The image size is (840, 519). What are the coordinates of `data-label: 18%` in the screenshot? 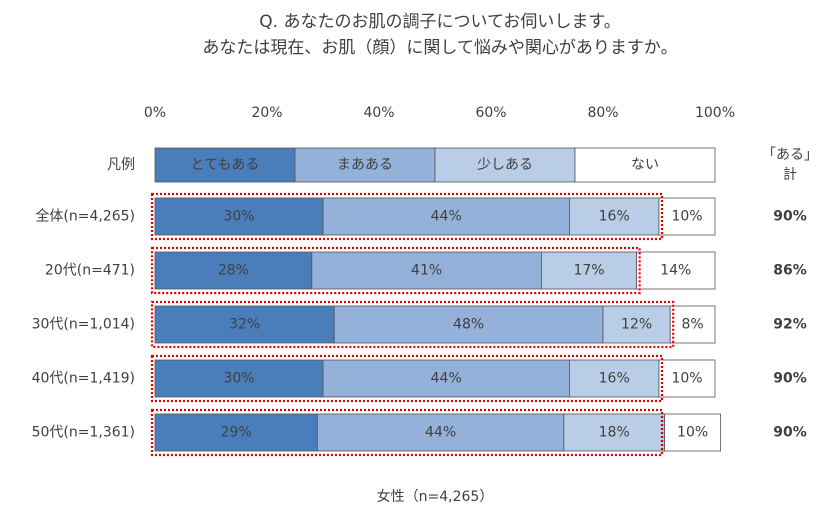 It's located at (614, 433).